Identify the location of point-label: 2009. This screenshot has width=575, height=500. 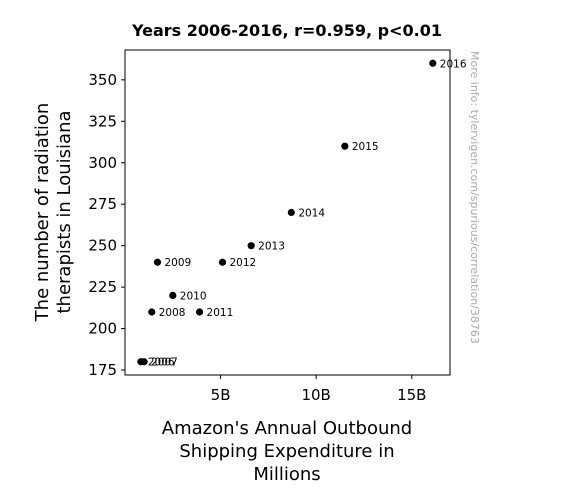
(178, 263).